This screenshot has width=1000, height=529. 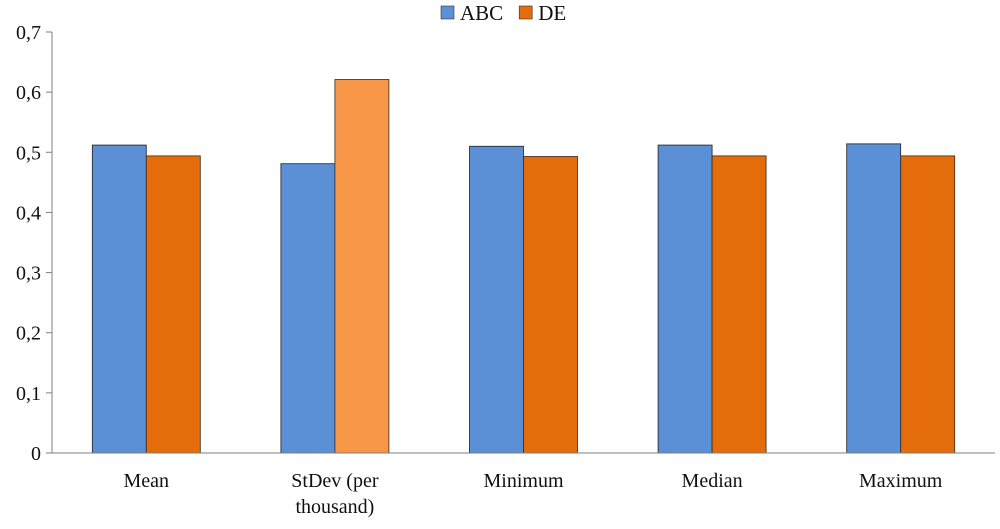 I want to click on y-tick-label: 0,1, so click(x=28, y=394).